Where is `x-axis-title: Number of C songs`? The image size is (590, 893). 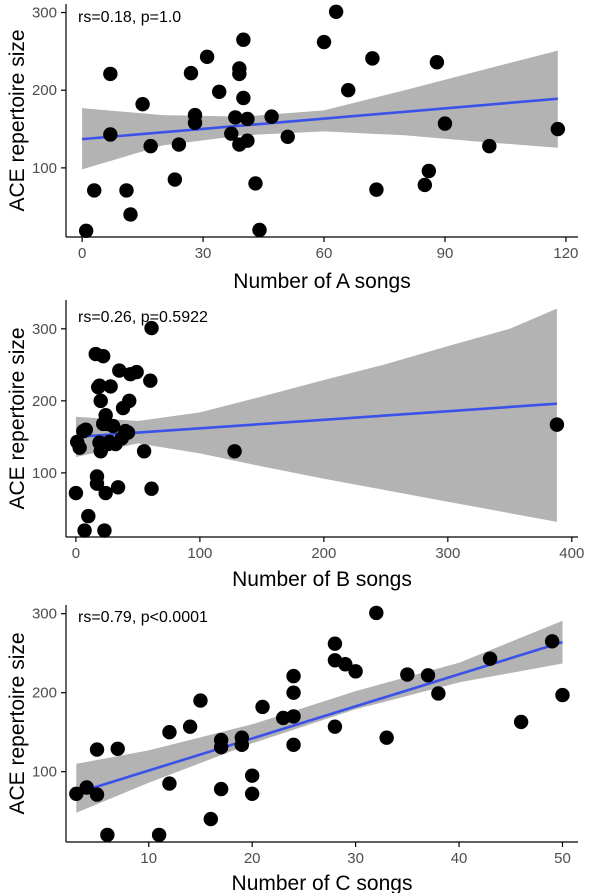 x-axis-title: Number of C songs is located at coordinates (322, 882).